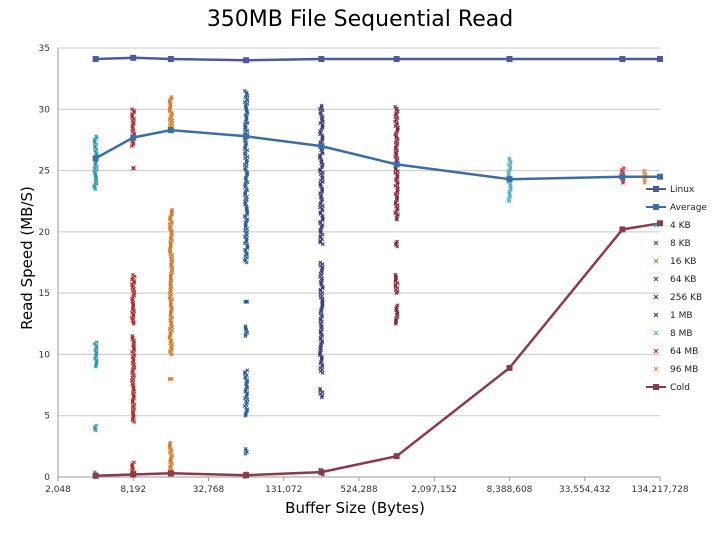 This screenshot has height=540, width=720. Describe the element at coordinates (45, 233) in the screenshot. I see `y-tick-label: 20` at that location.